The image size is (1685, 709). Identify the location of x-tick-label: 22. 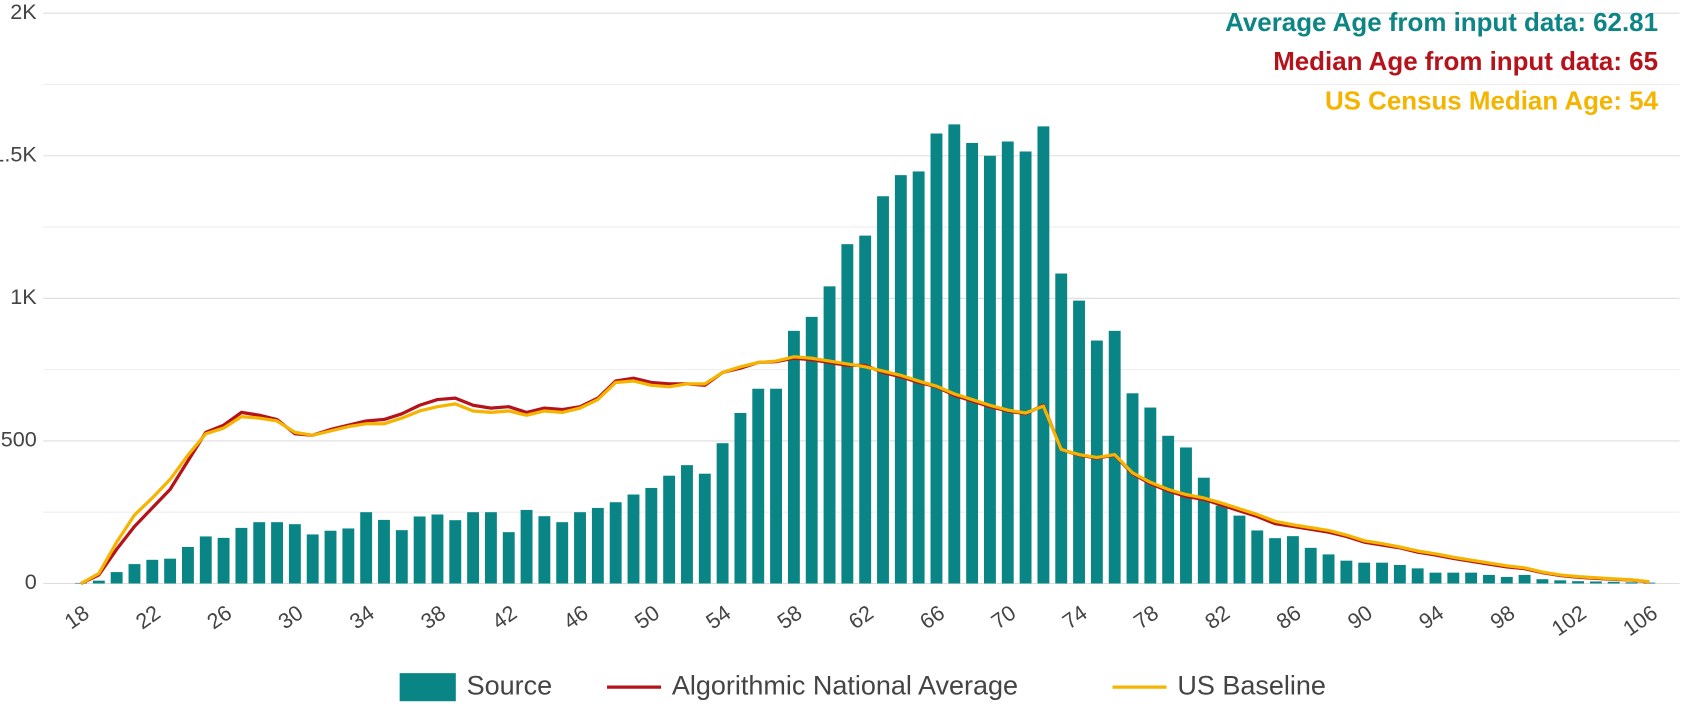
(148, 617).